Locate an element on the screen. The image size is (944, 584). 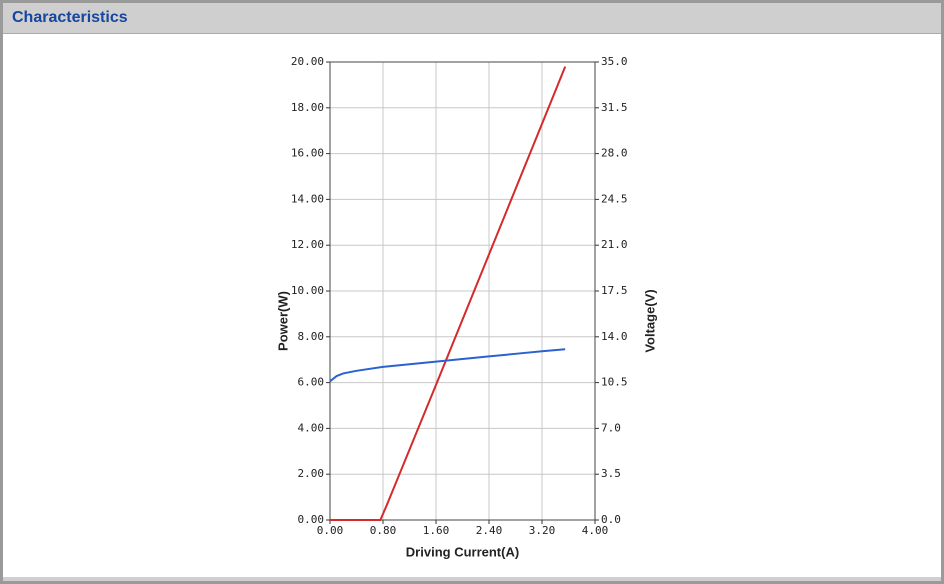
x-axis-label: Driving Current(A) is located at coordinates (462, 551).